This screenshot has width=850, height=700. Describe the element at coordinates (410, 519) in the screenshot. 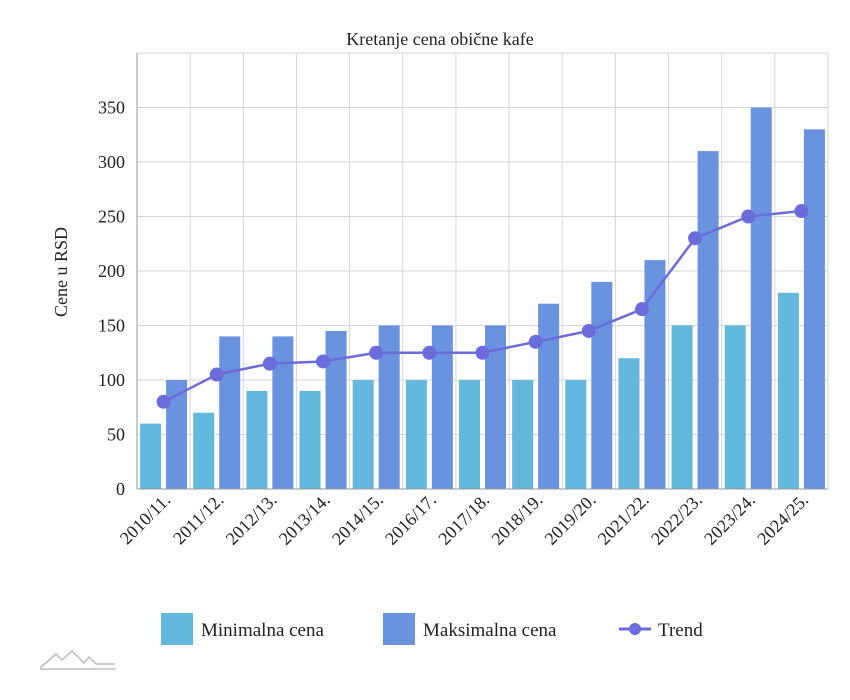

I see `x-tick-label: 2016/17.` at that location.